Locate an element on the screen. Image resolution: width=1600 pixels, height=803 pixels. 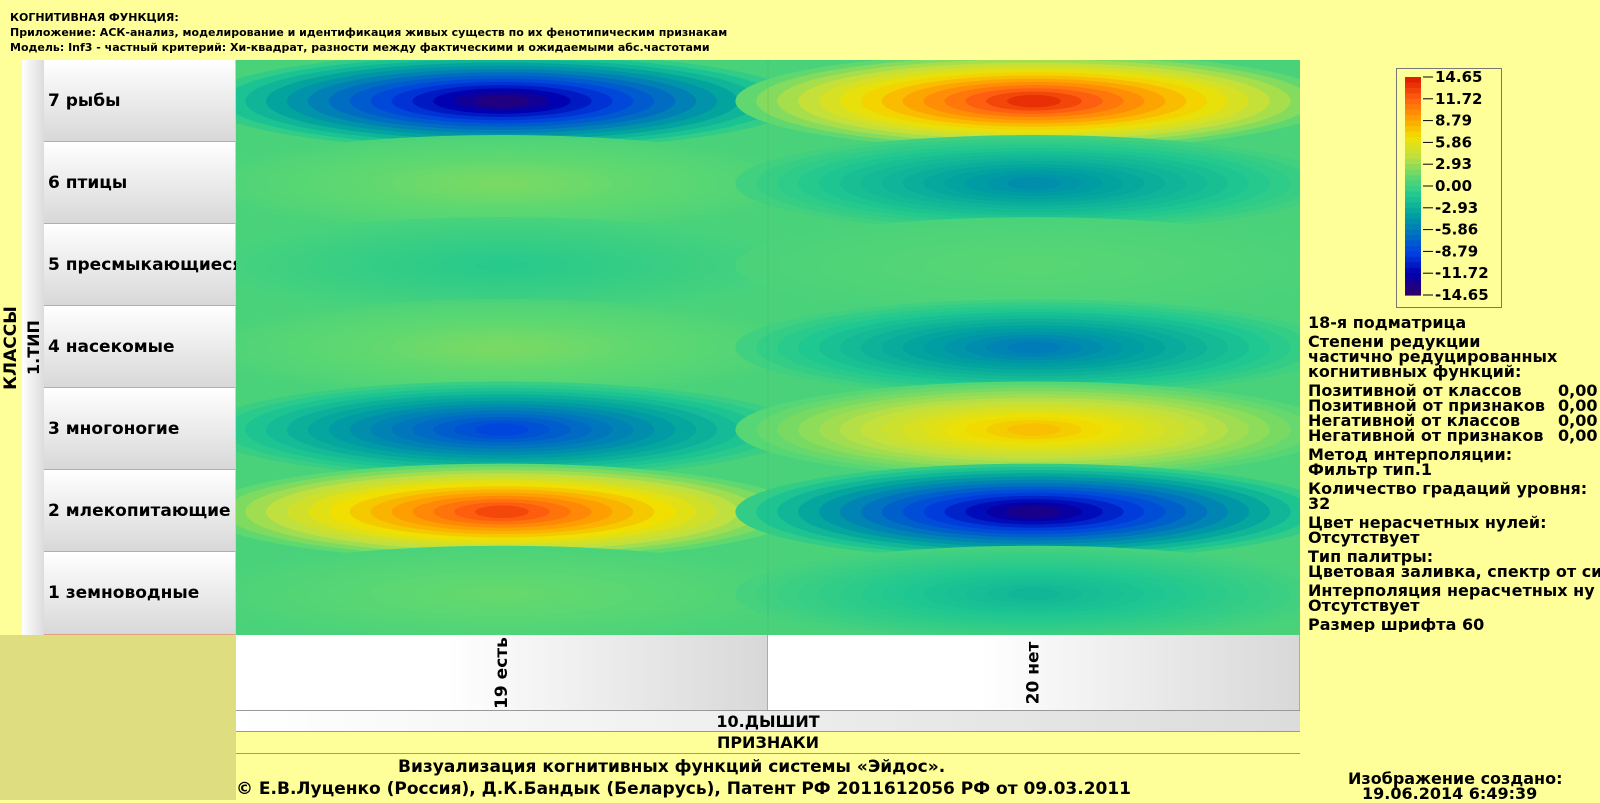
reduction-row: Негативной от классов 0,00 is located at coordinates (1454, 420).